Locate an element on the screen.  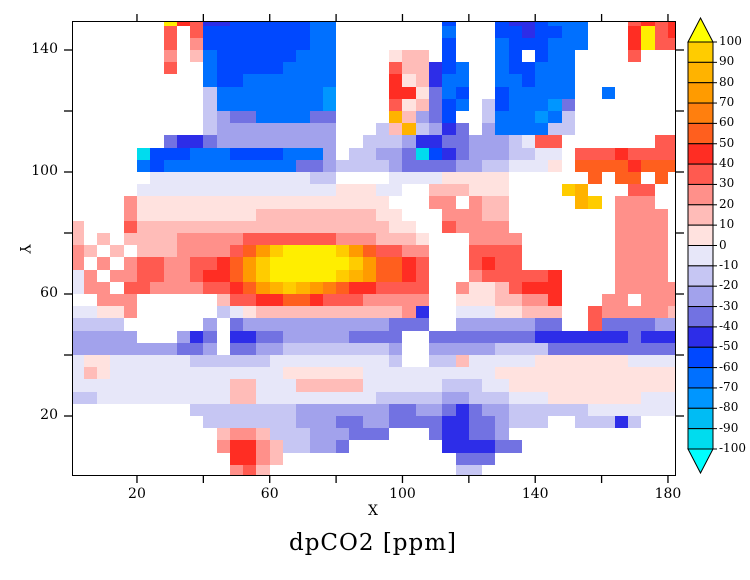
colorbar-tick-label: 50 is located at coordinates (727, 142).